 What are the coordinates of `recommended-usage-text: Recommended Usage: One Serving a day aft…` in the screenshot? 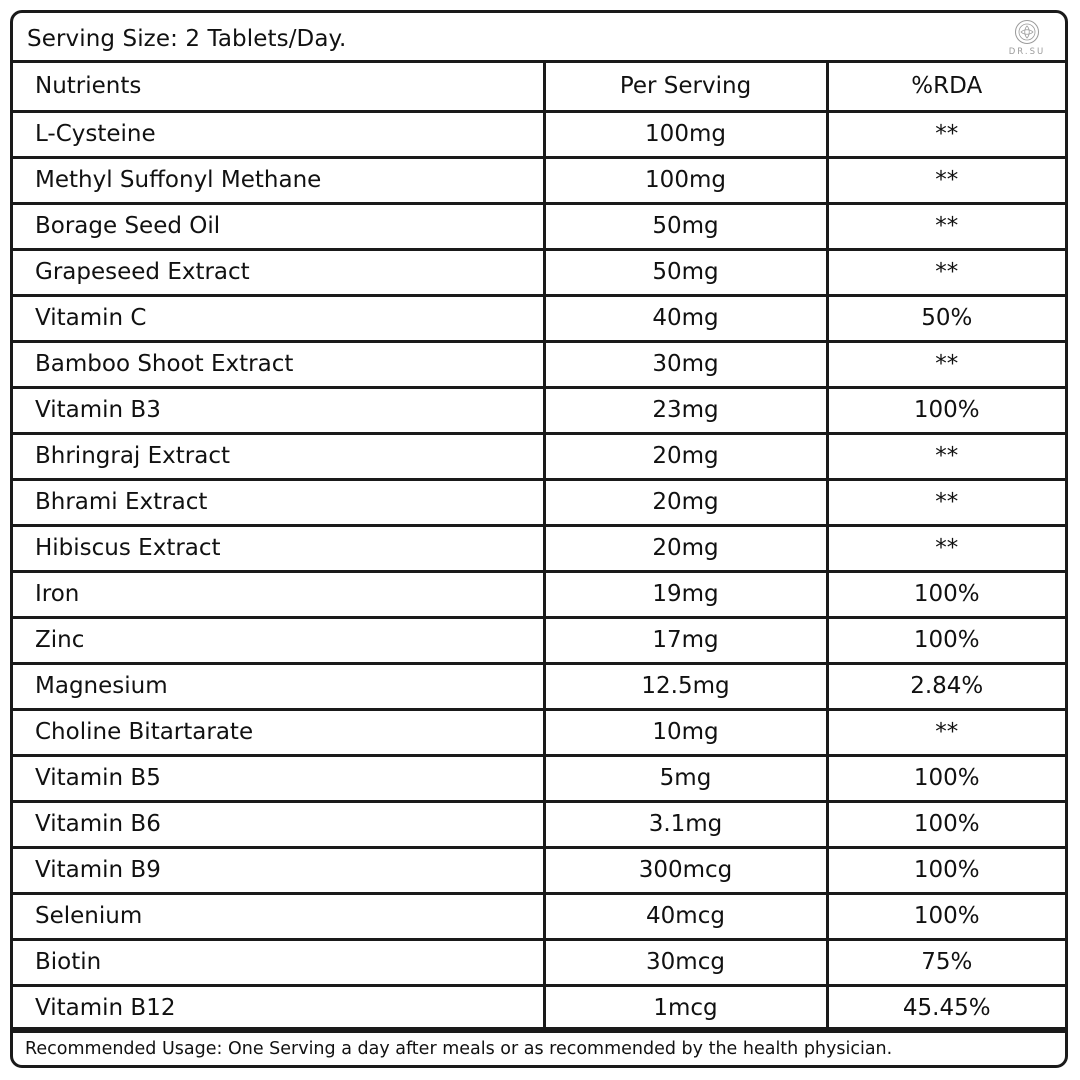 It's located at (459, 1049).